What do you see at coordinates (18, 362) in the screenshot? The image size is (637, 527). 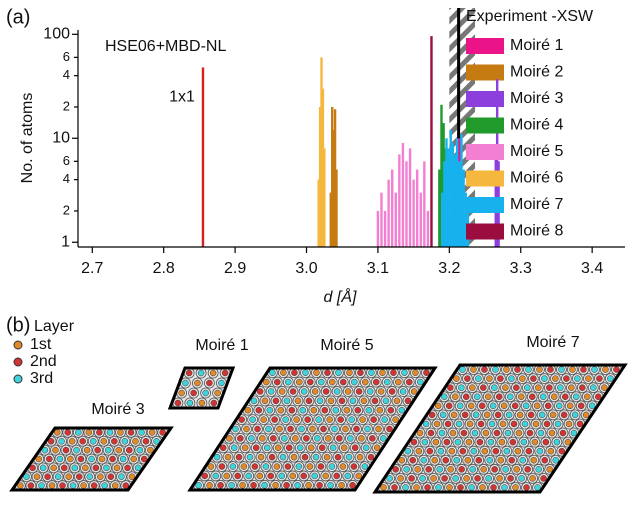 I see `layer-marker` at bounding box center [18, 362].